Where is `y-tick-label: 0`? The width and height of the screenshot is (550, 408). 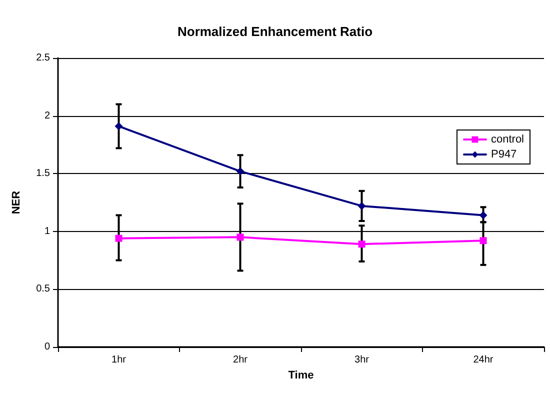 y-tick-label: 0 is located at coordinates (47, 347).